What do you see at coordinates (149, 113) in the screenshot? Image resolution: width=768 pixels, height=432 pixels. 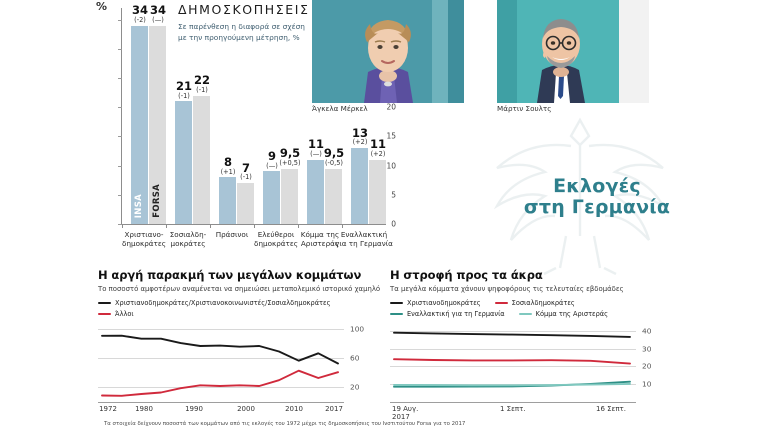 I see `bar-group: 34 (-2) 34 (—) INSA FORSA` at bounding box center [149, 113].